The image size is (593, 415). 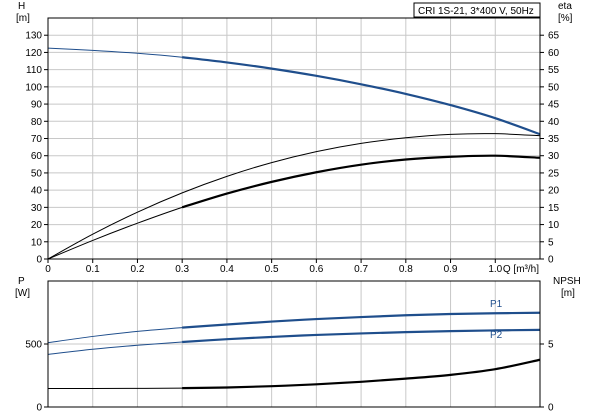 I want to click on power-p1-curve-thin, so click(x=294, y=328).